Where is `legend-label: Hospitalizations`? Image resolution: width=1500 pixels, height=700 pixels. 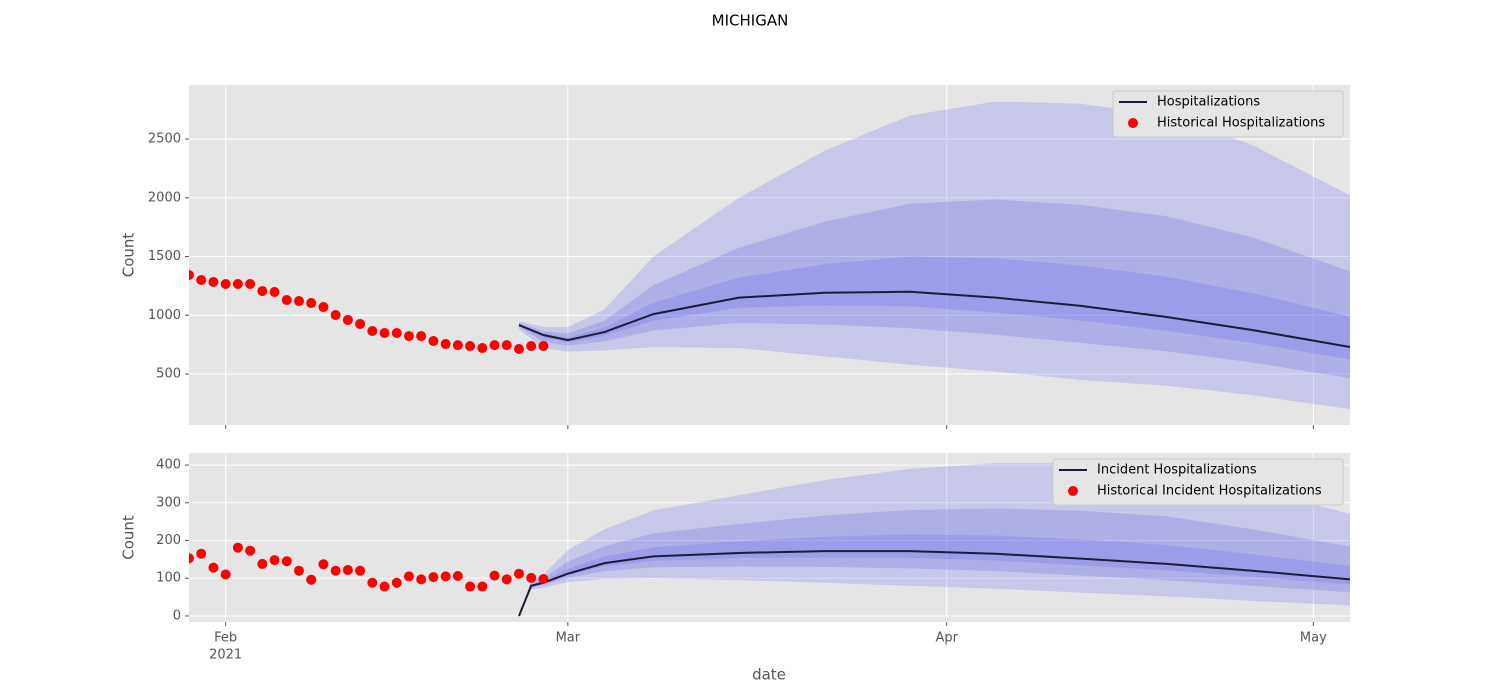
legend-label: Hospitalizations is located at coordinates (1208, 102).